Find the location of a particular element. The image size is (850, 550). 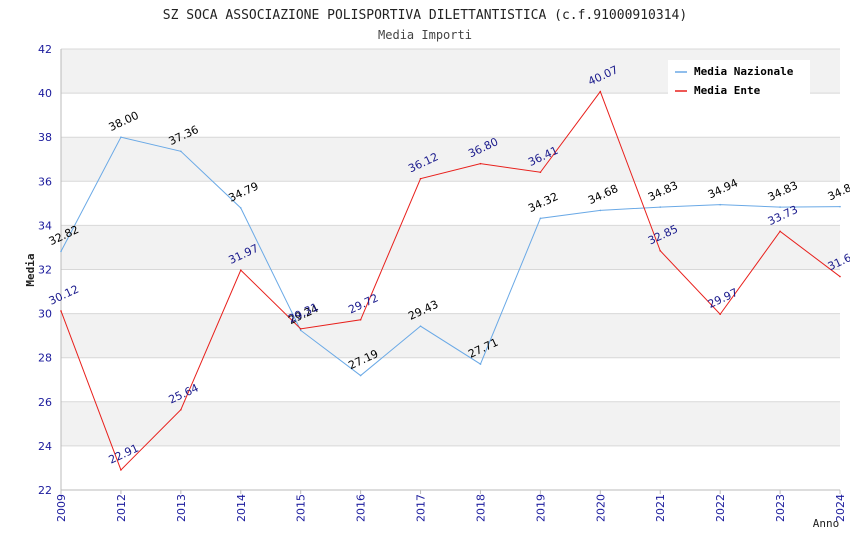

data-label: 34.32 is located at coordinates (543, 202).